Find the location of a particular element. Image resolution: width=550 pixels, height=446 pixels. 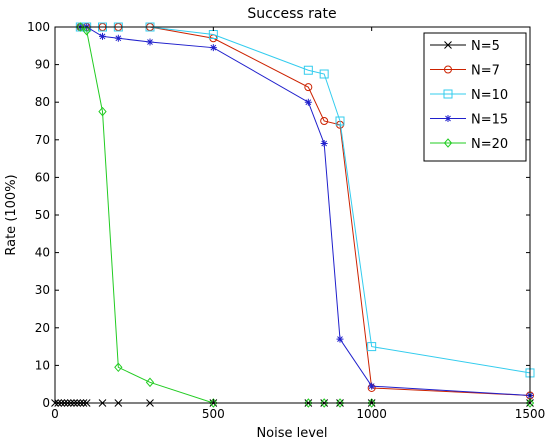

y-tick-label: 10 is located at coordinates (42, 365).